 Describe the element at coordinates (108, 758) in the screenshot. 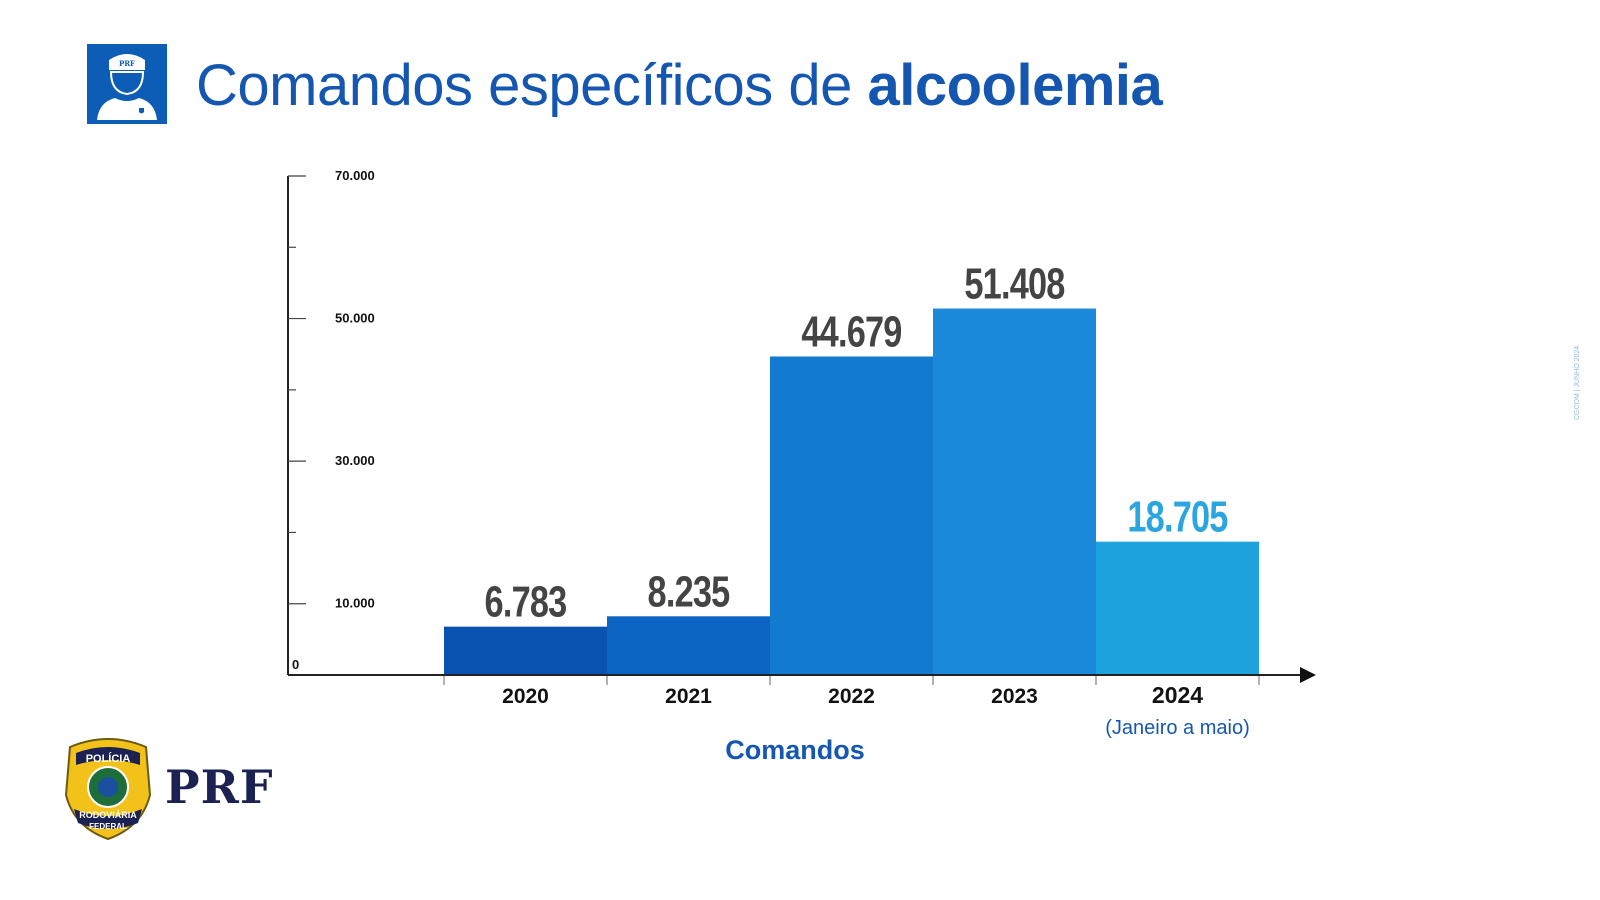

I see `badge-text: POLÍCIA` at that location.